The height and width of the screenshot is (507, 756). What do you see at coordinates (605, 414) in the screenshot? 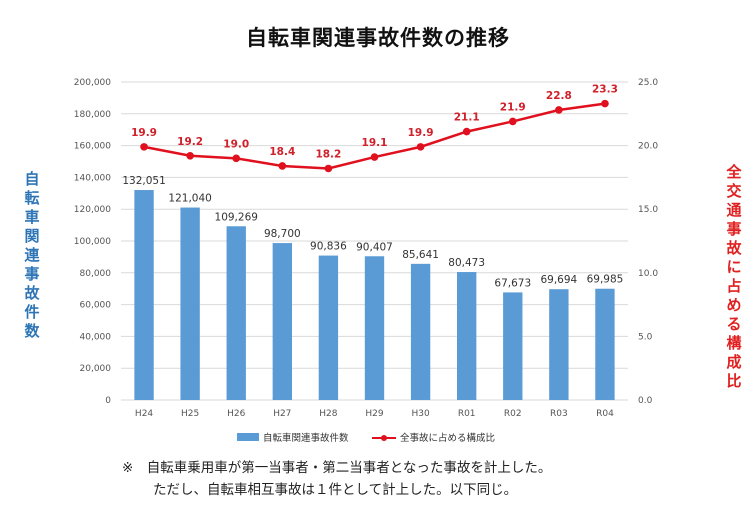
I see `x-tick-label: R04` at bounding box center [605, 414].